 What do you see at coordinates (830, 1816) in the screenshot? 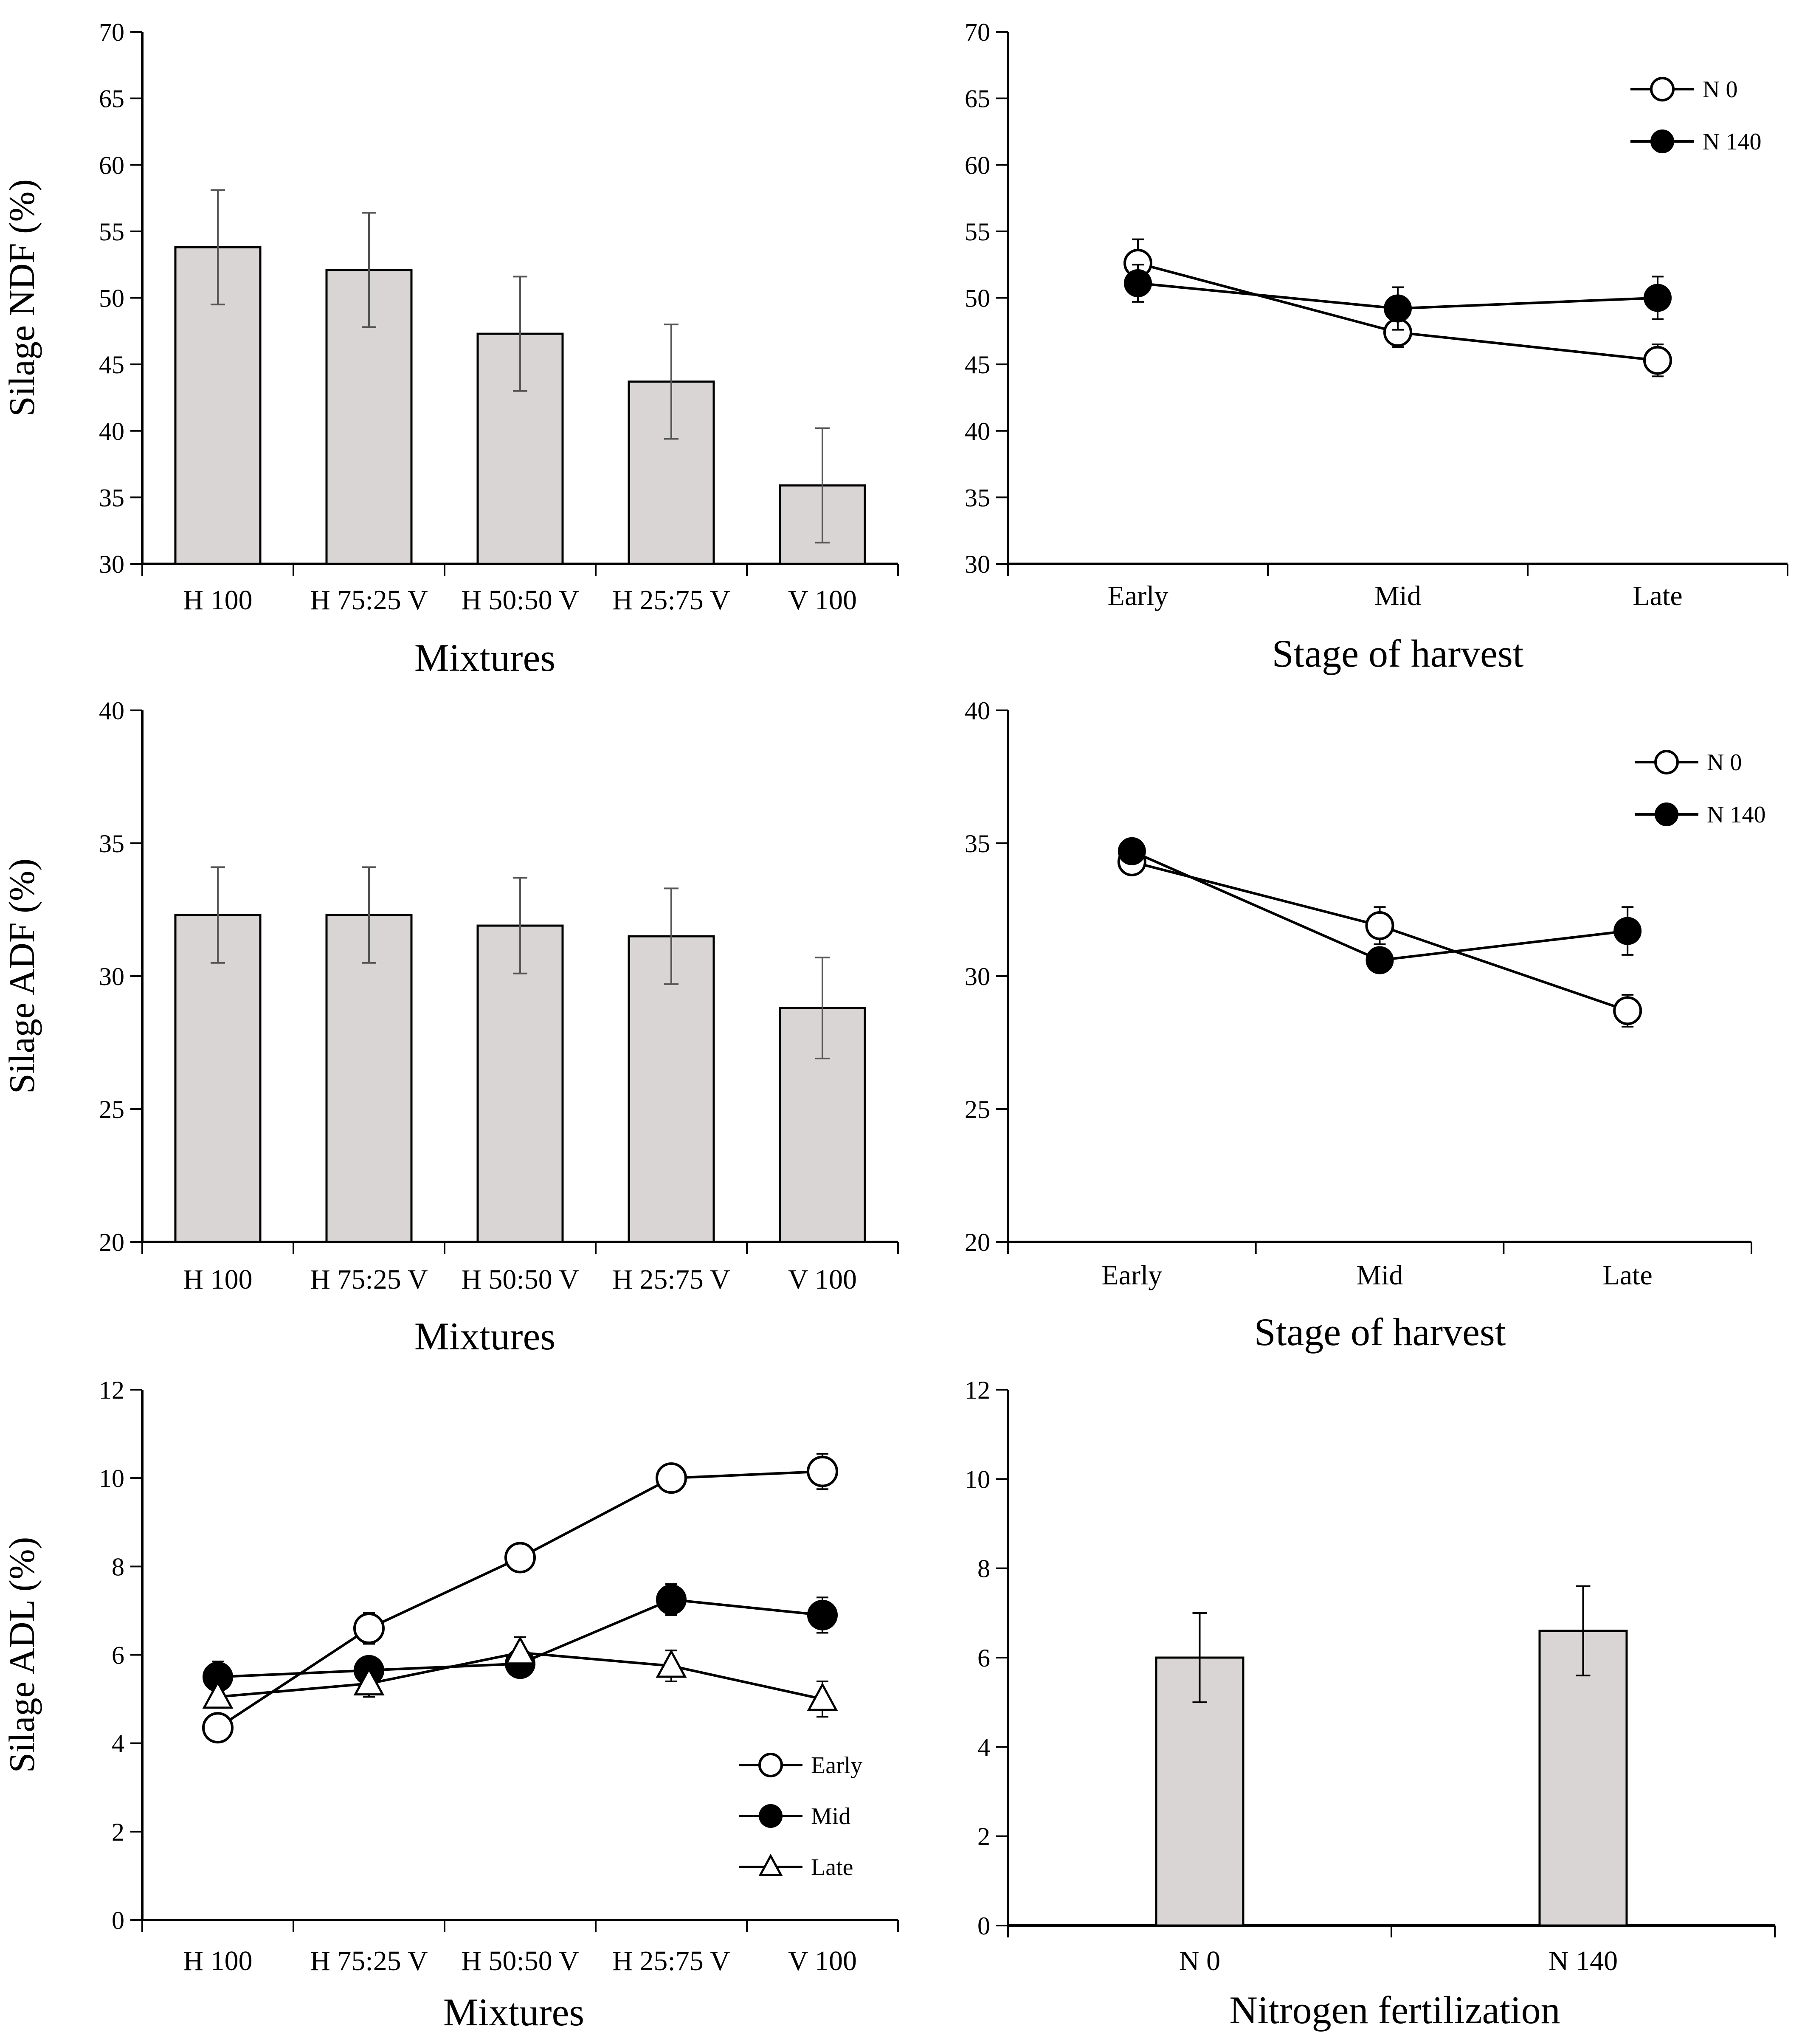
I see `legend-label: Mid` at bounding box center [830, 1816].